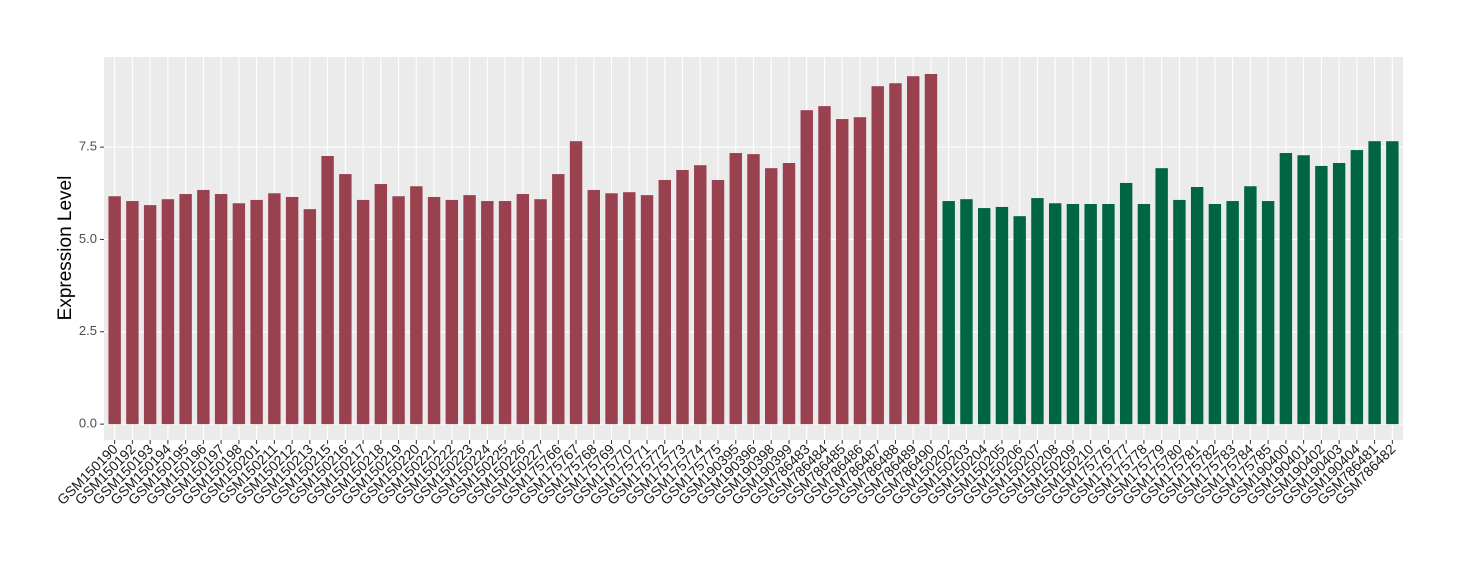 Image resolution: width=1460 pixels, height=580 pixels. I want to click on y-tick-label: 0.0, so click(88, 423).